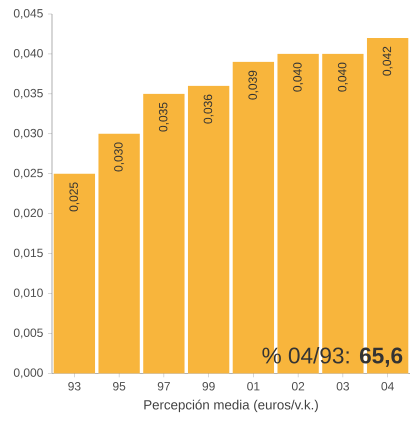 Image resolution: width=417 pixels, height=423 pixels. Describe the element at coordinates (28, 293) in the screenshot. I see `y-tick-label: 0,010` at that location.